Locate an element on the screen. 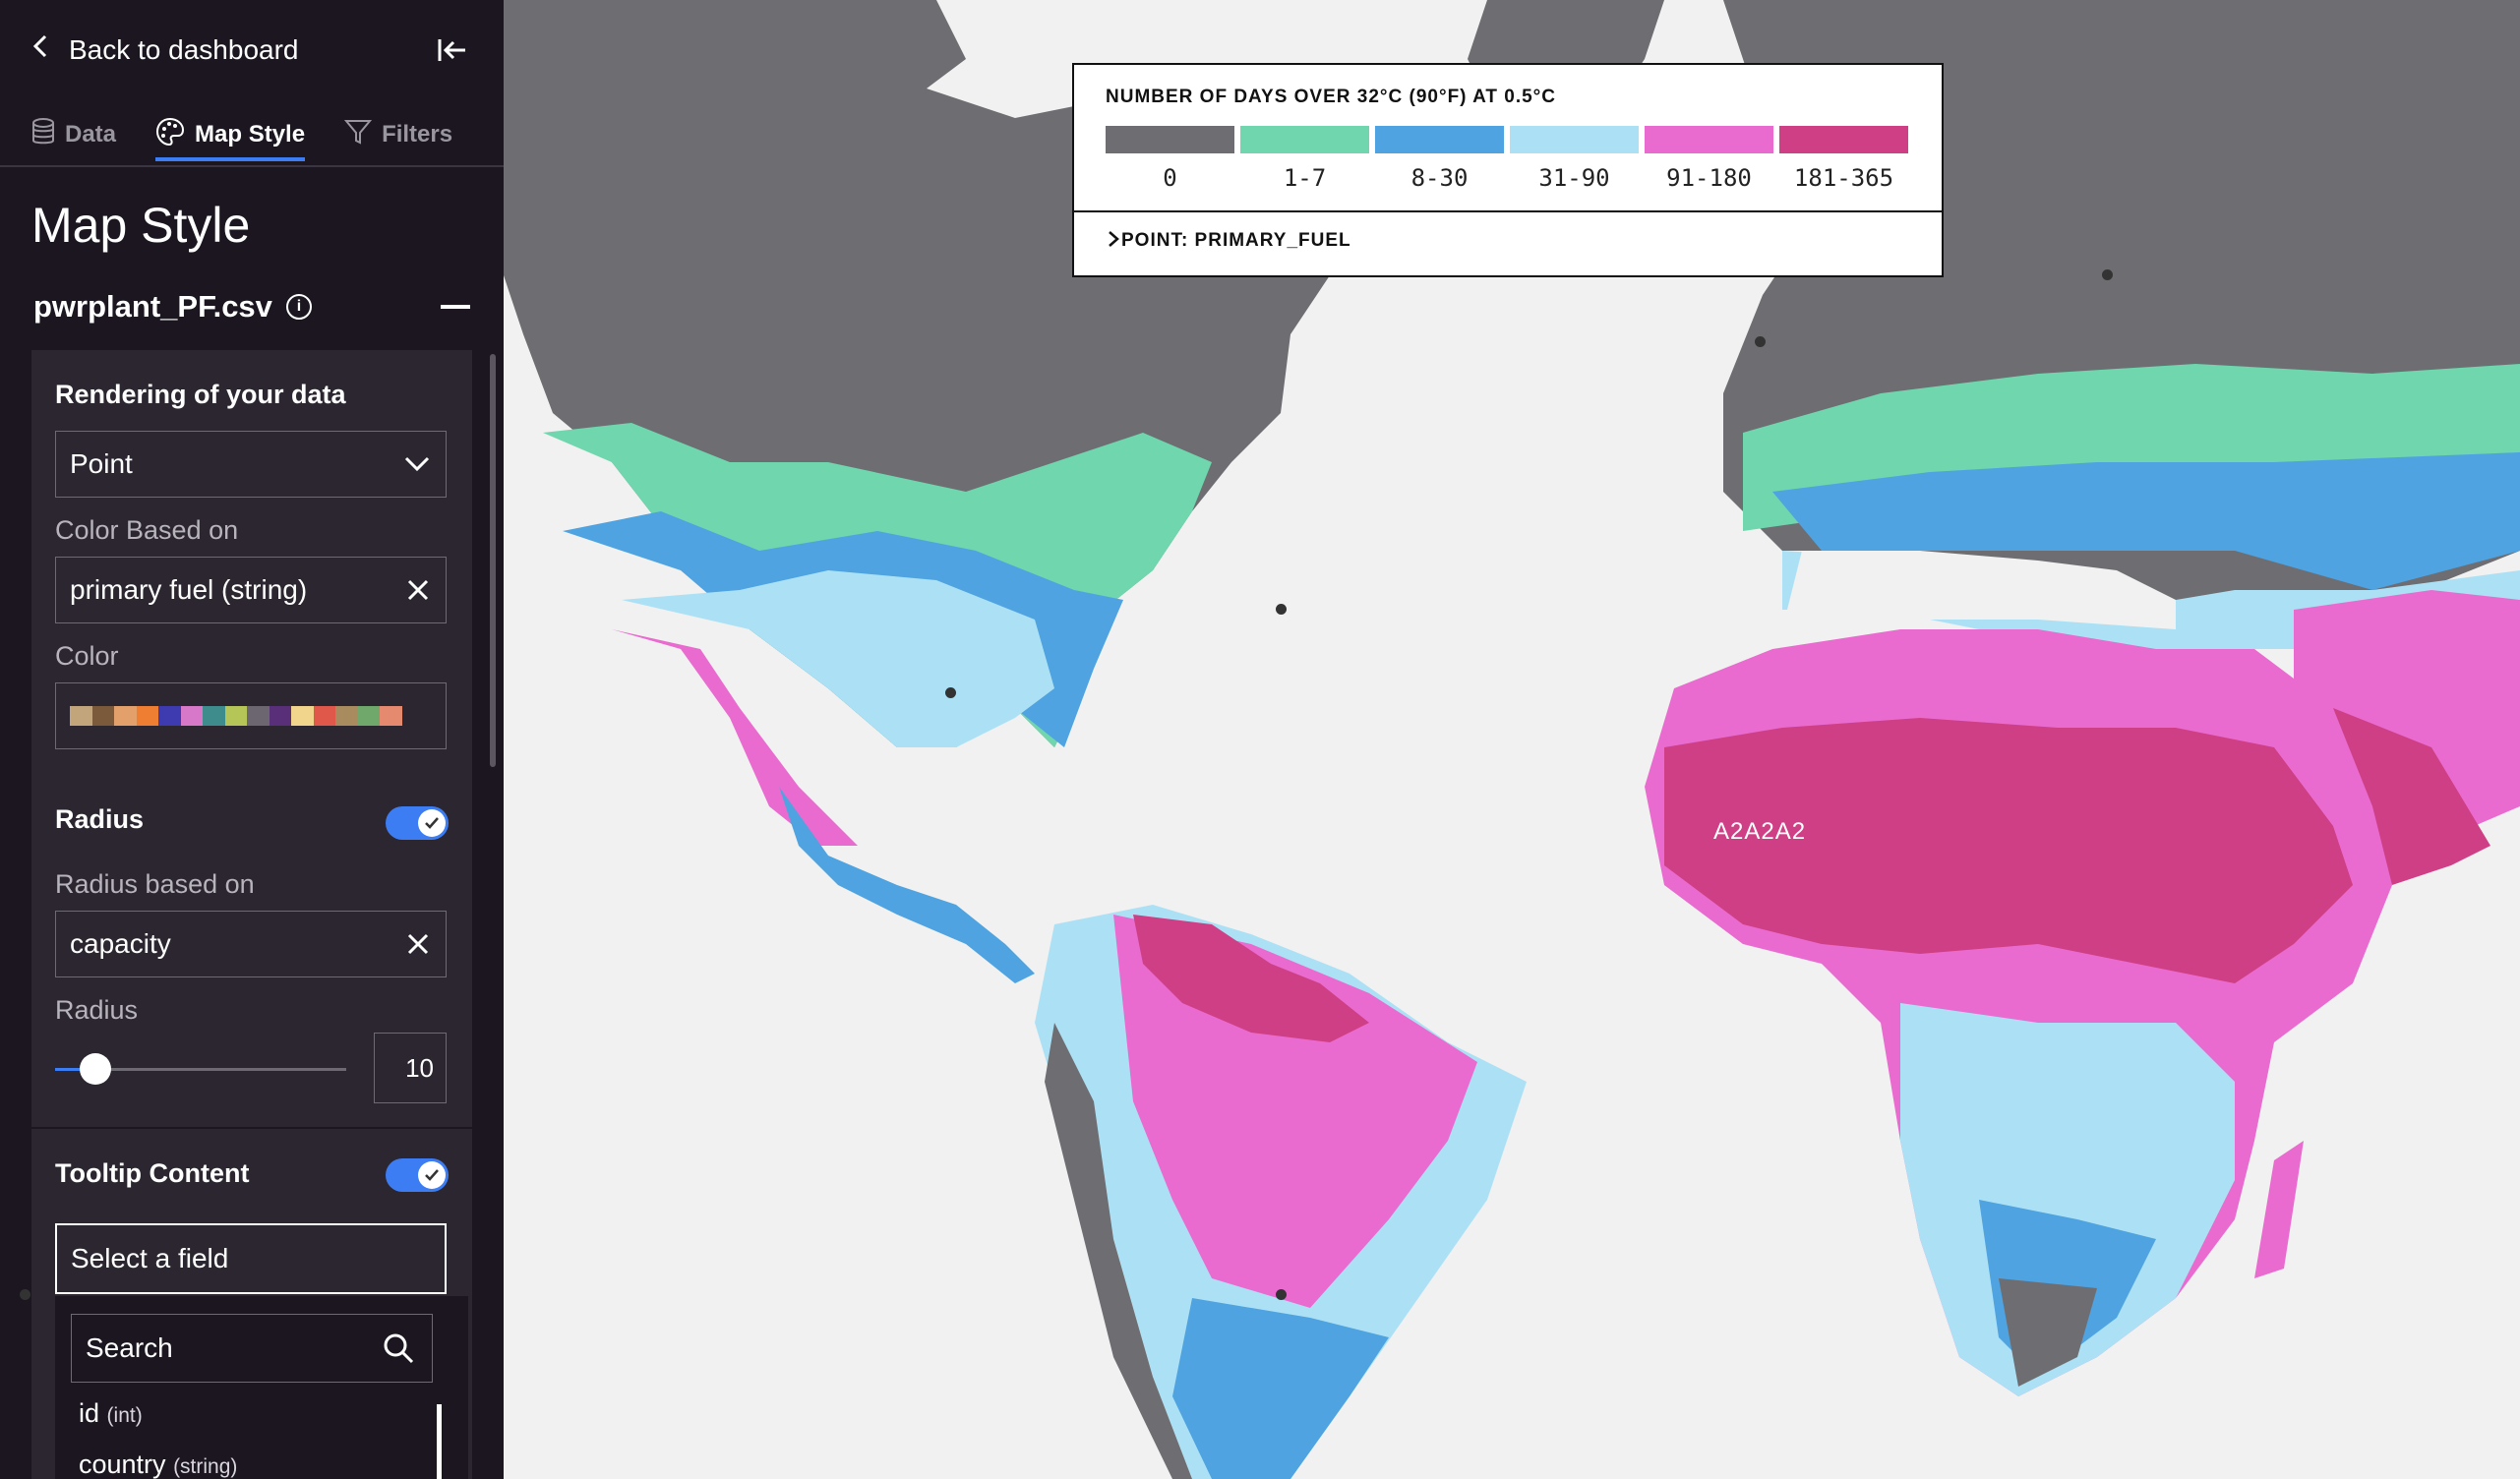  radius-based-on-label: Radius based on is located at coordinates (155, 884).